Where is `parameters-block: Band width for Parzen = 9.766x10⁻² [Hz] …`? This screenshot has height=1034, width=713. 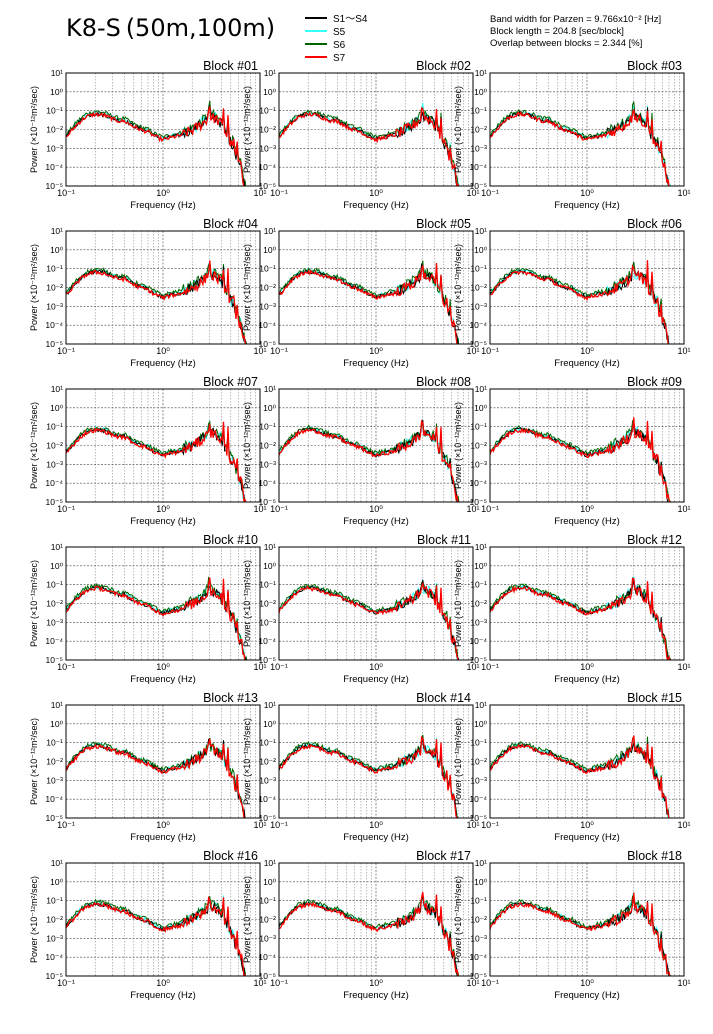
parameters-block: Band width for Parzen = 9.766x10⁻² [Hz] … is located at coordinates (575, 32).